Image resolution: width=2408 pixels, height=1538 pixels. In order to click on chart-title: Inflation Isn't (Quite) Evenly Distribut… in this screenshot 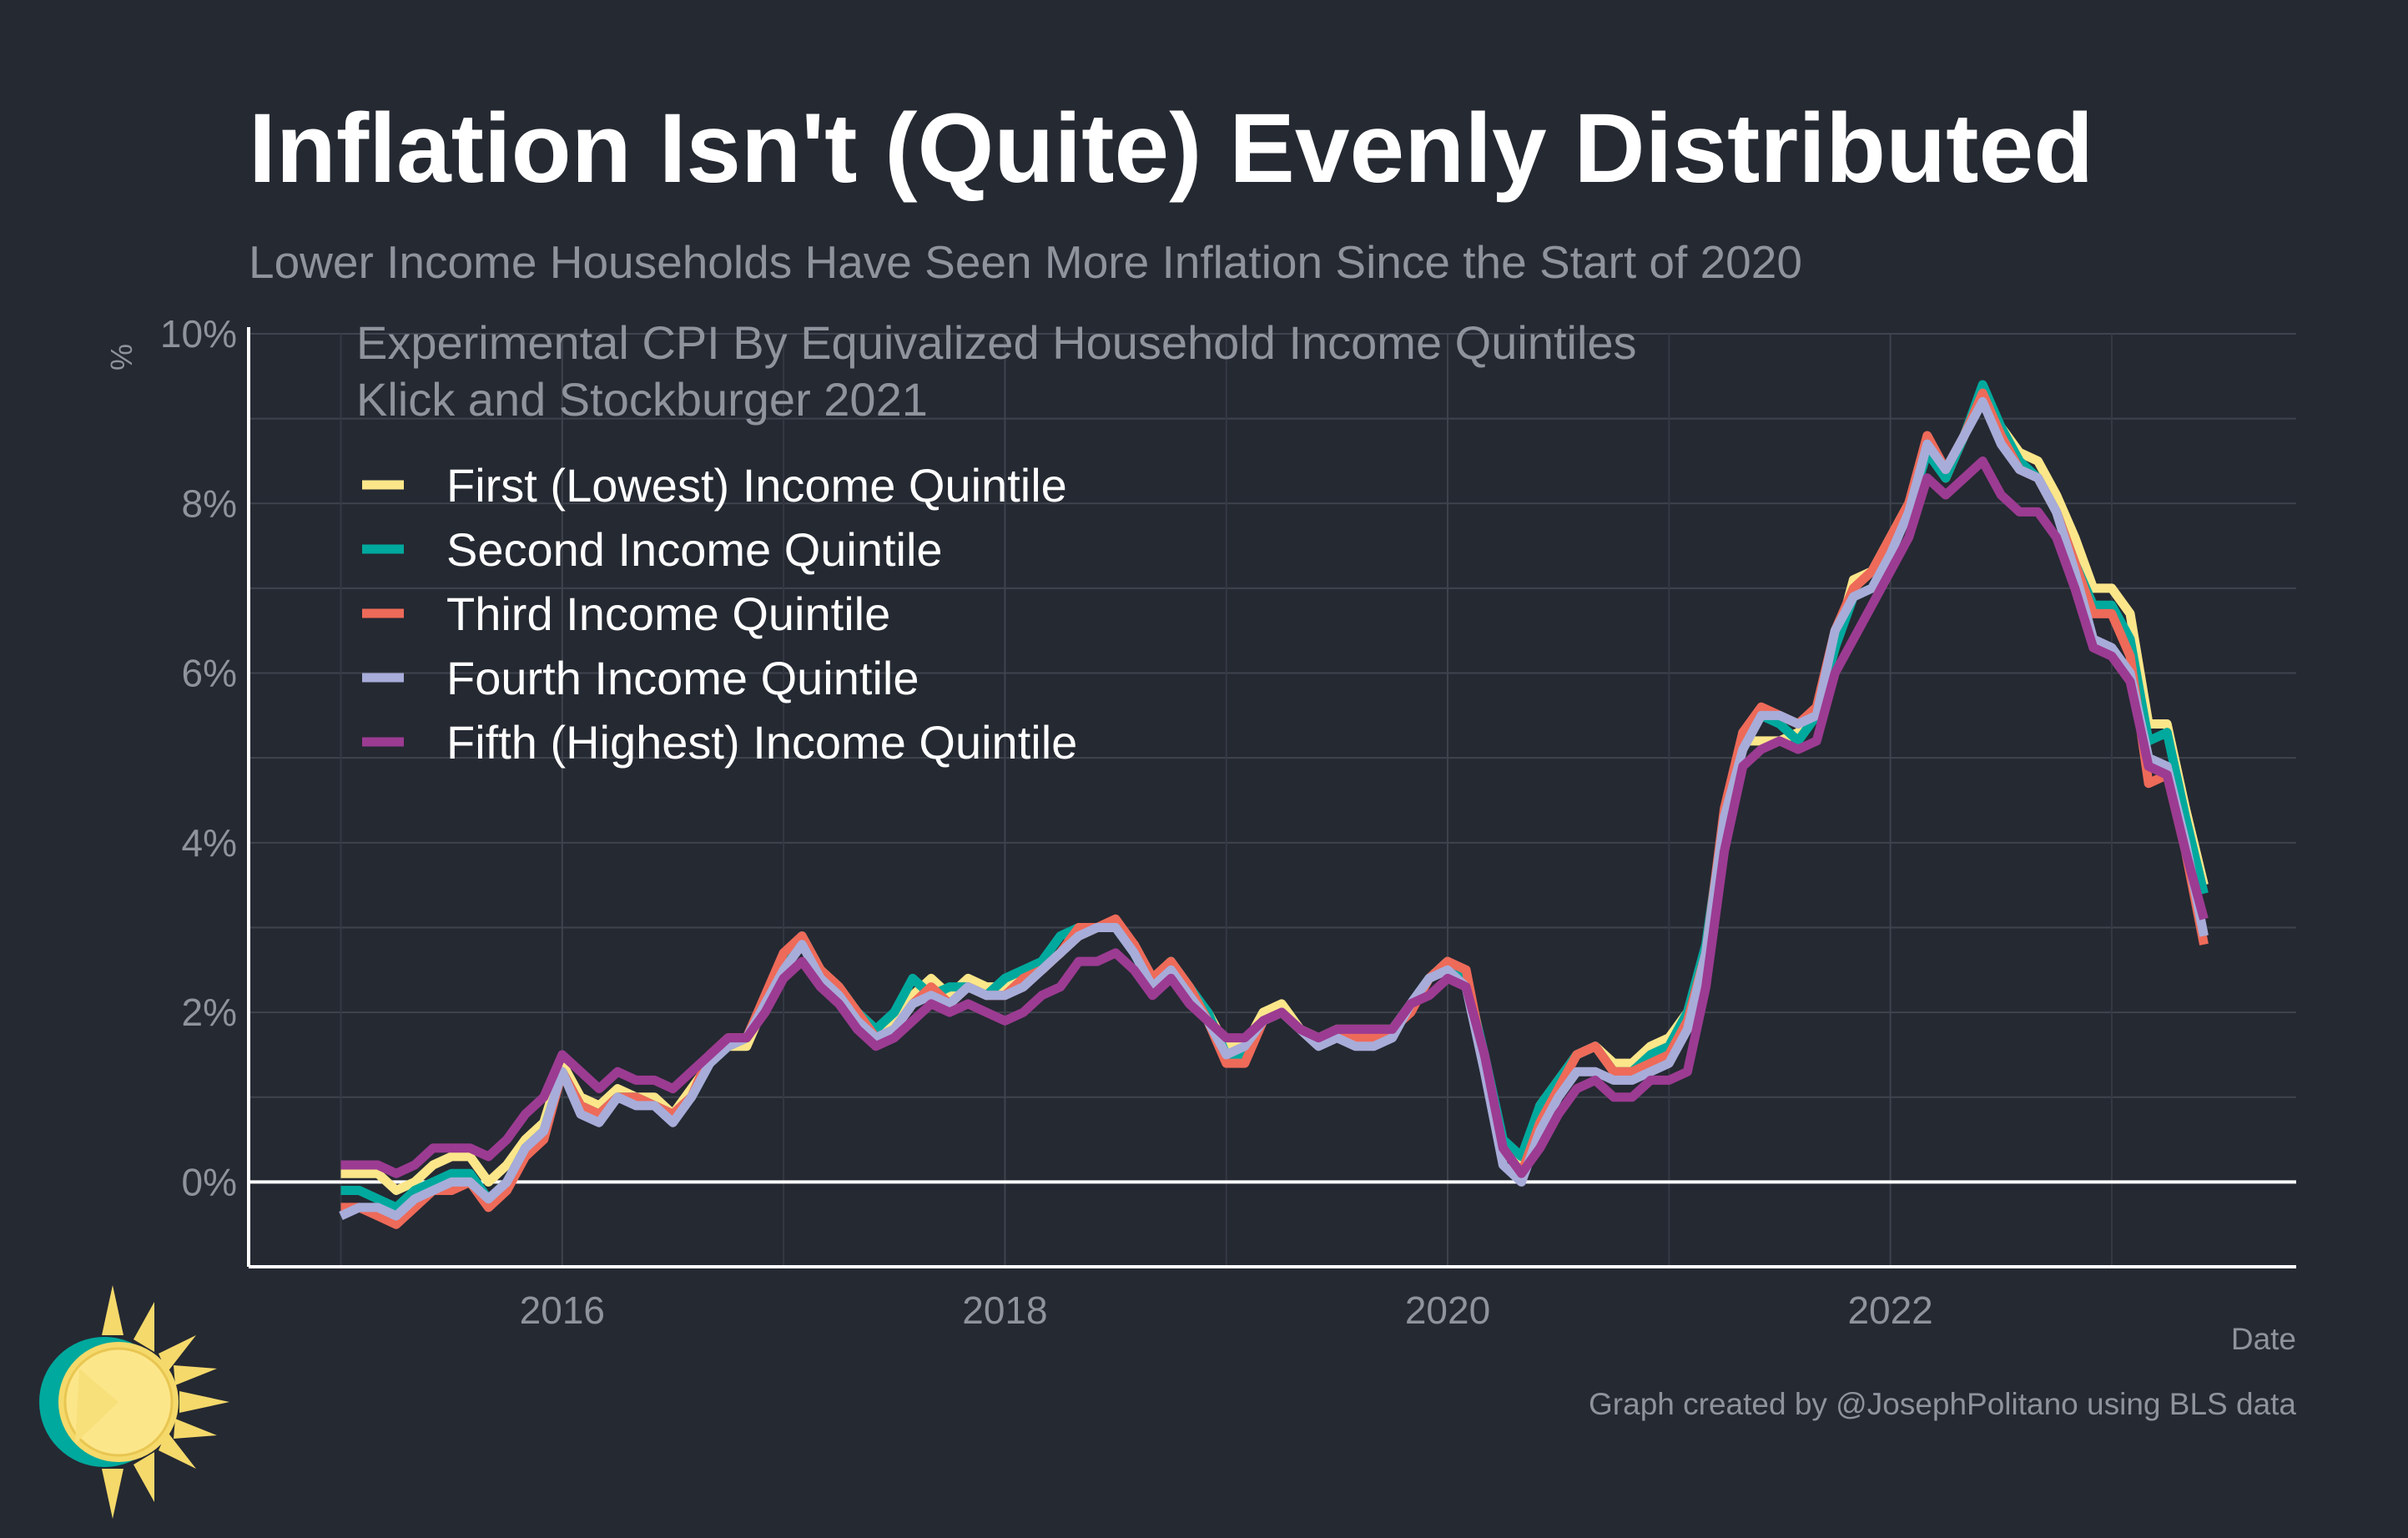, I will do `click(1171, 148)`.